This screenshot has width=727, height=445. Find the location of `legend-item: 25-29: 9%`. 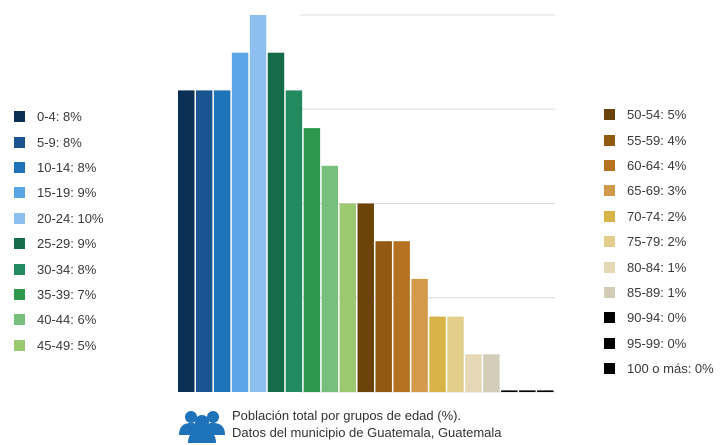

legend-item: 25-29: 9% is located at coordinates (59, 243).